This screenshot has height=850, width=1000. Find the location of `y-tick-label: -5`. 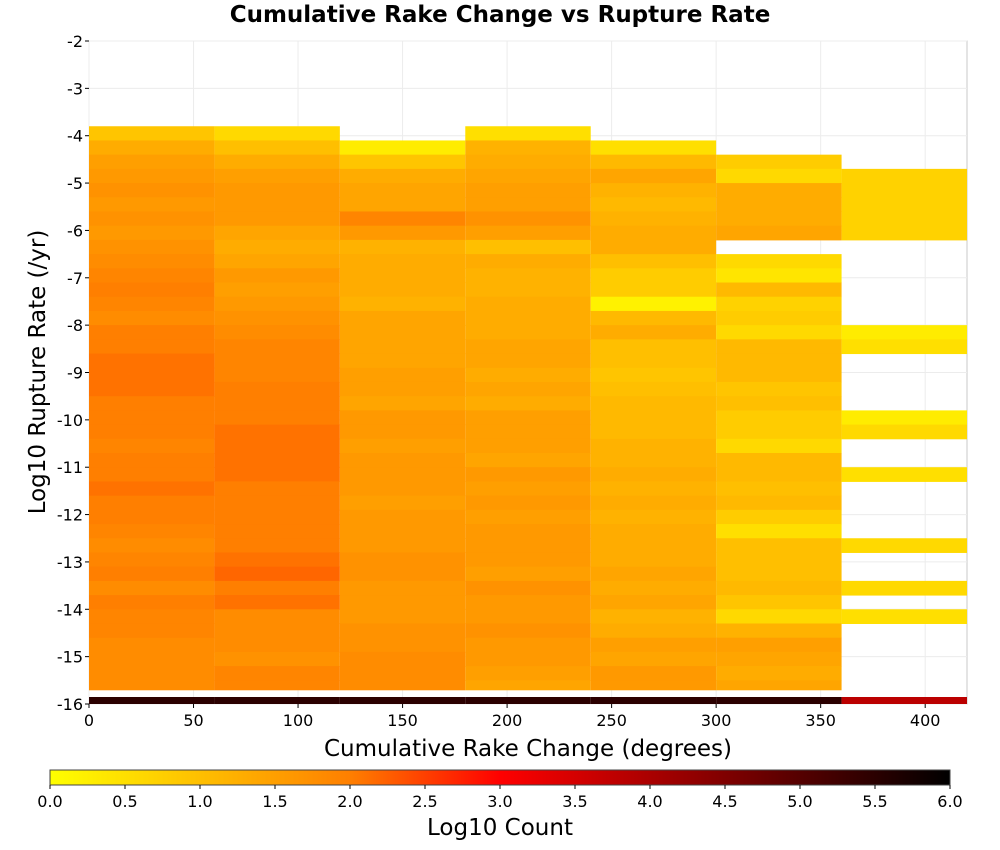

y-tick-label: -5 is located at coordinates (75, 183).